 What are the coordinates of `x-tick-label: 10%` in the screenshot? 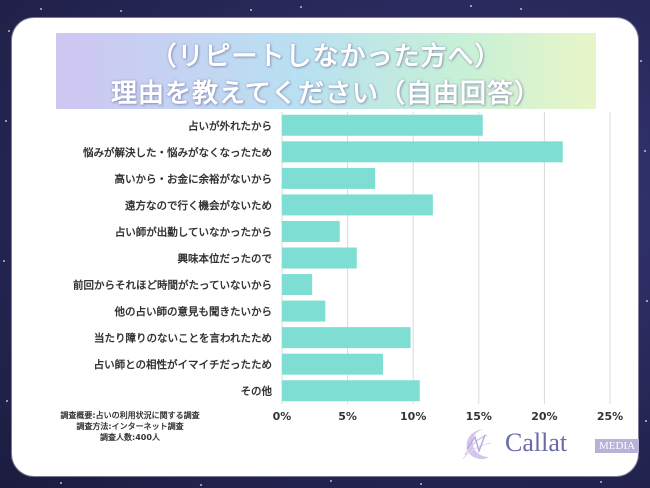 It's located at (413, 416).